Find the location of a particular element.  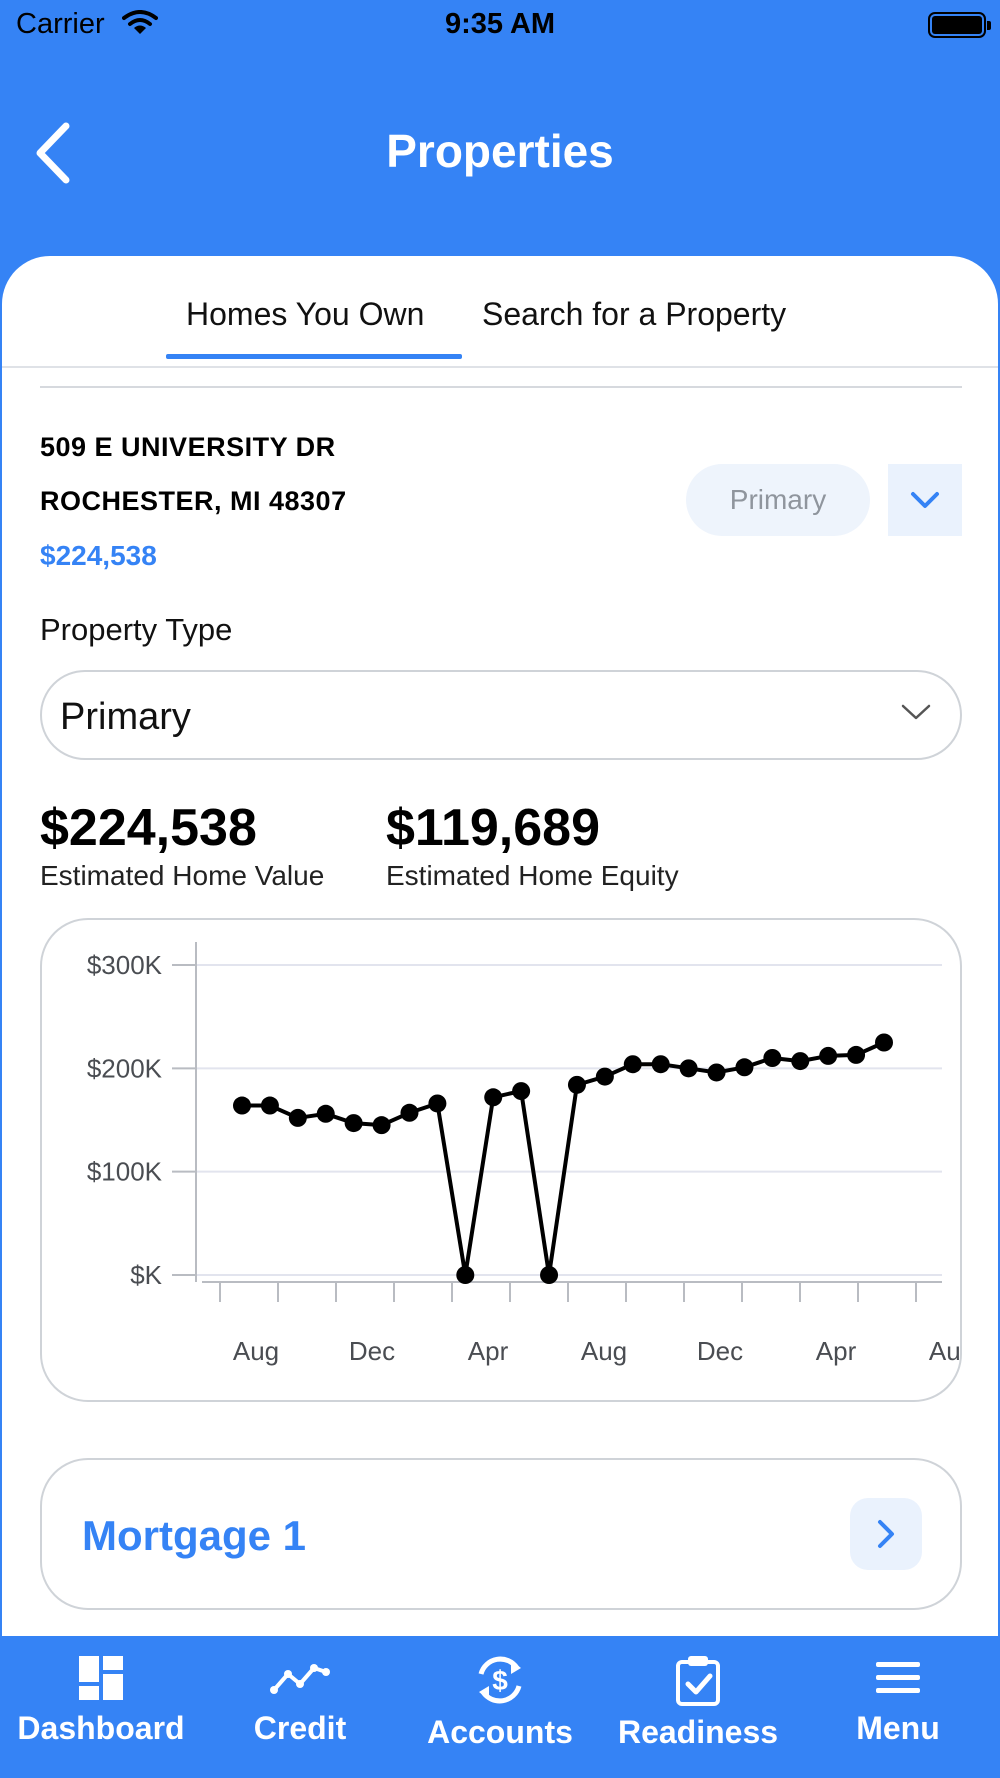

mortgage-open-button is located at coordinates (886, 1534).